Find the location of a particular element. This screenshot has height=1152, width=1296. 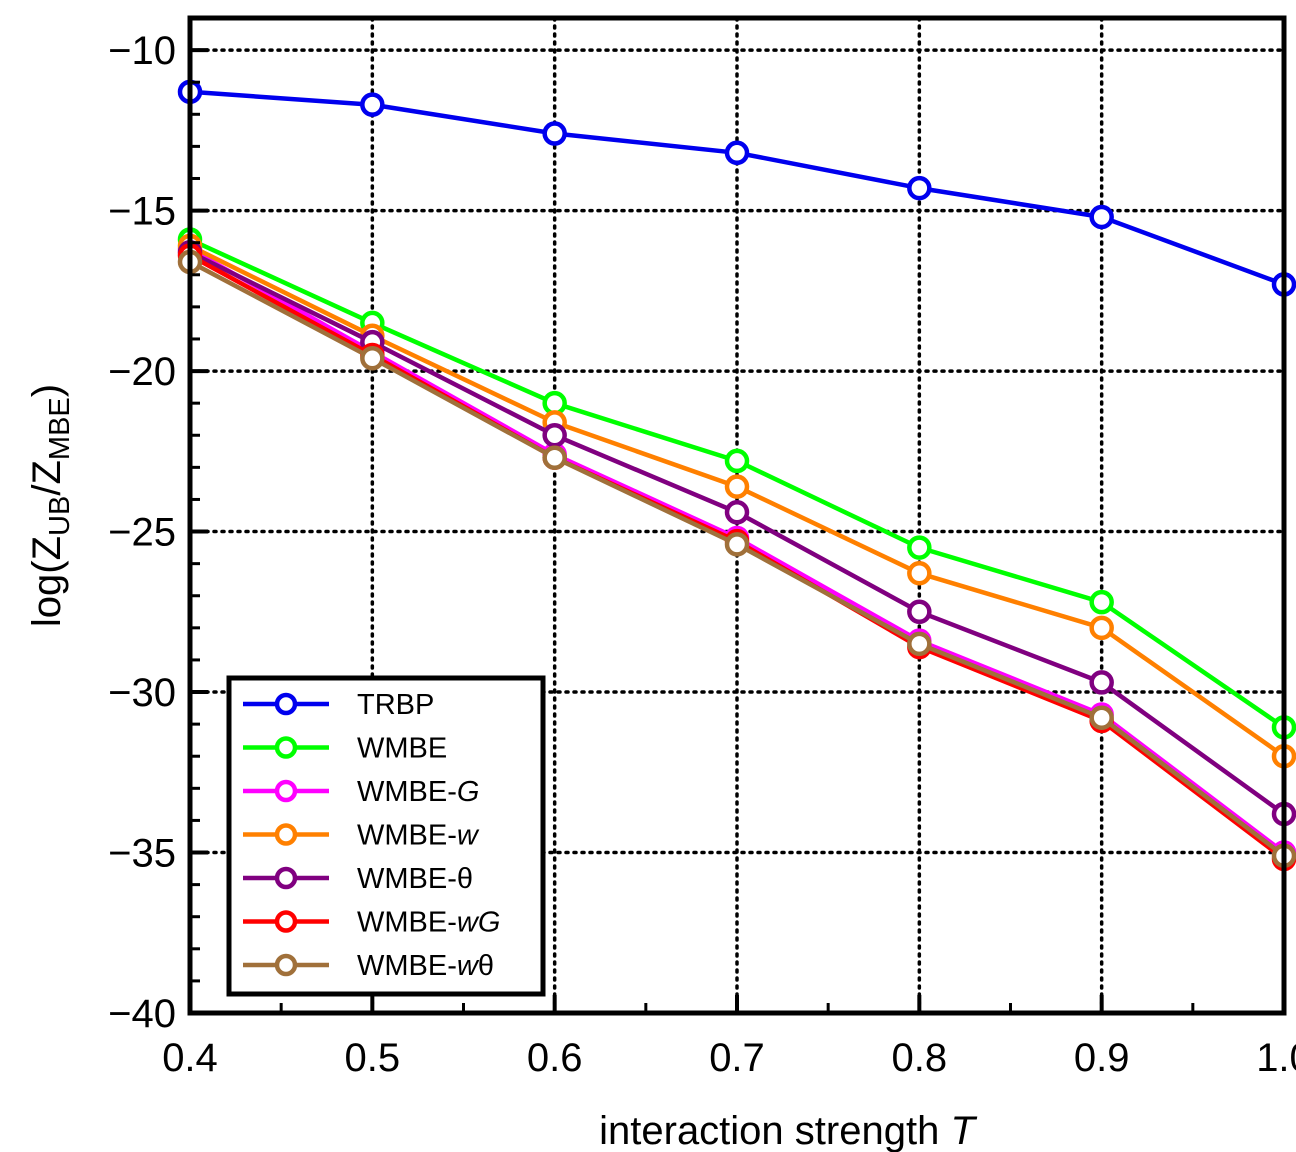

y-tick-label: −35 is located at coordinates (142, 854).